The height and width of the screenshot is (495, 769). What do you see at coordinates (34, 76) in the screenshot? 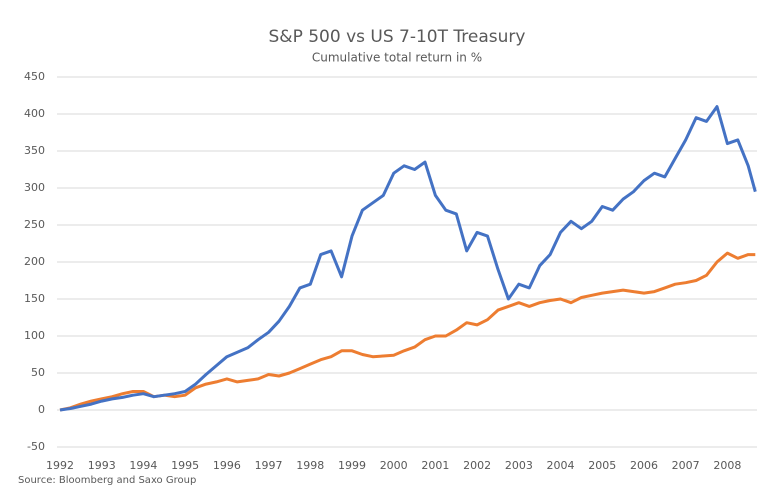
I see `y-tick-label: 450` at bounding box center [34, 76].